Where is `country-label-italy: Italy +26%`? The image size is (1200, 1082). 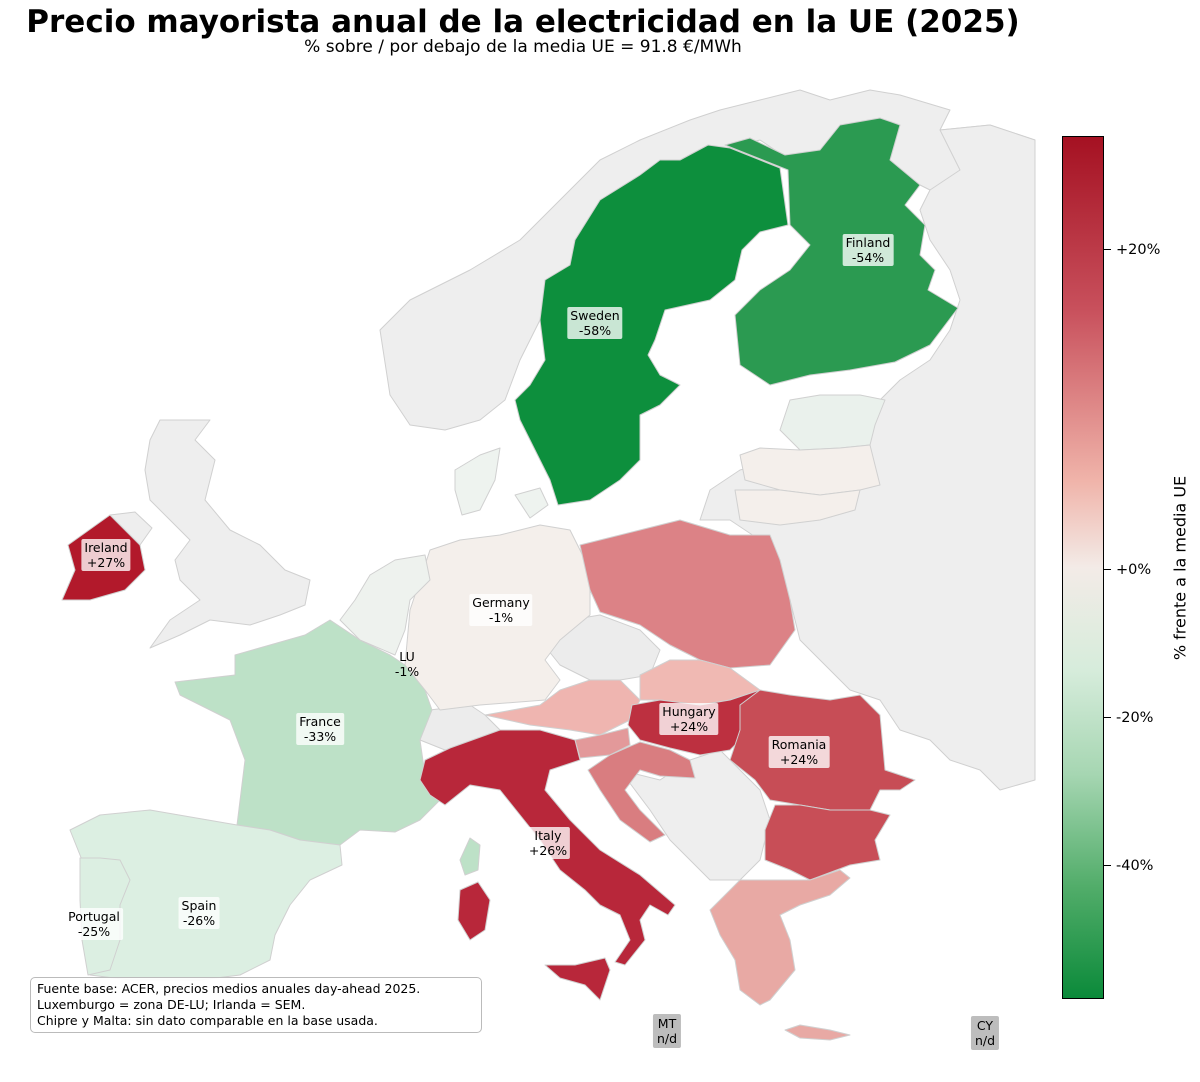 country-label-italy: Italy +26% is located at coordinates (548, 843).